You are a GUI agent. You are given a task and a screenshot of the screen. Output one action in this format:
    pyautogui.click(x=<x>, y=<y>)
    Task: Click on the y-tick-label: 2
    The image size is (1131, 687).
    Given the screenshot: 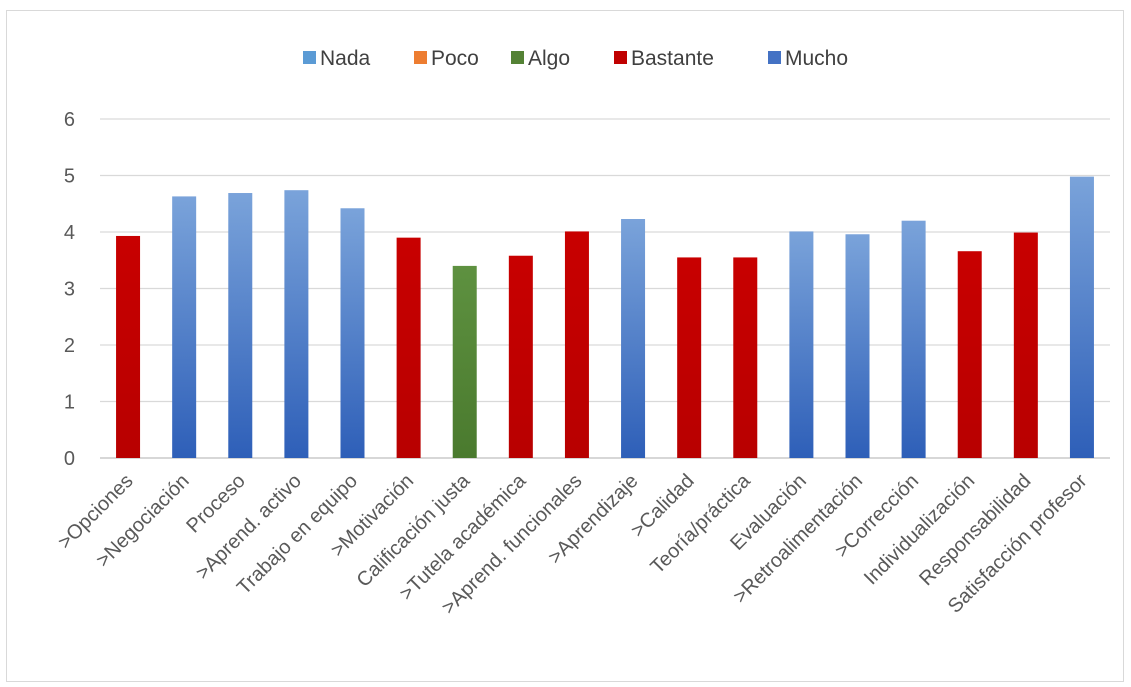 What is the action you would take?
    pyautogui.click(x=69, y=346)
    